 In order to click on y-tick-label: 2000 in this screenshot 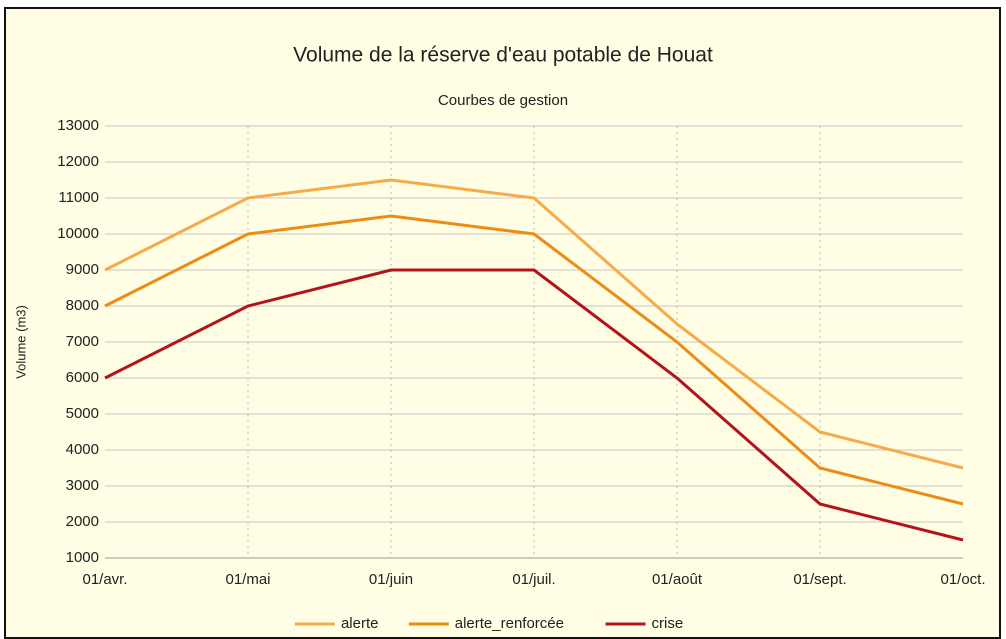, I will do `click(82, 521)`.